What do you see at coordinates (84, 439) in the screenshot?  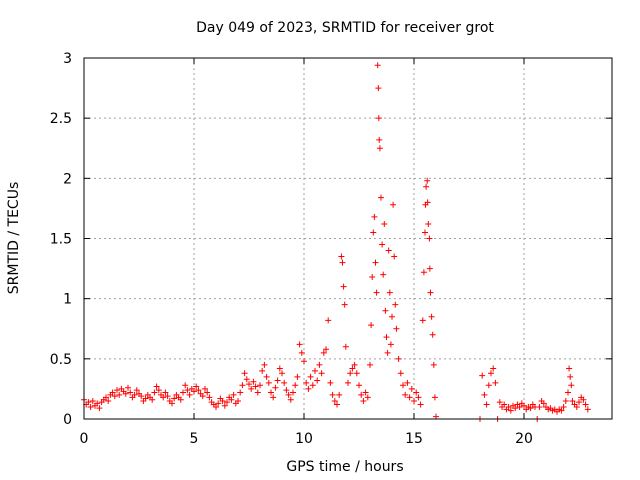 I see `x-tick-label: 0` at bounding box center [84, 439].